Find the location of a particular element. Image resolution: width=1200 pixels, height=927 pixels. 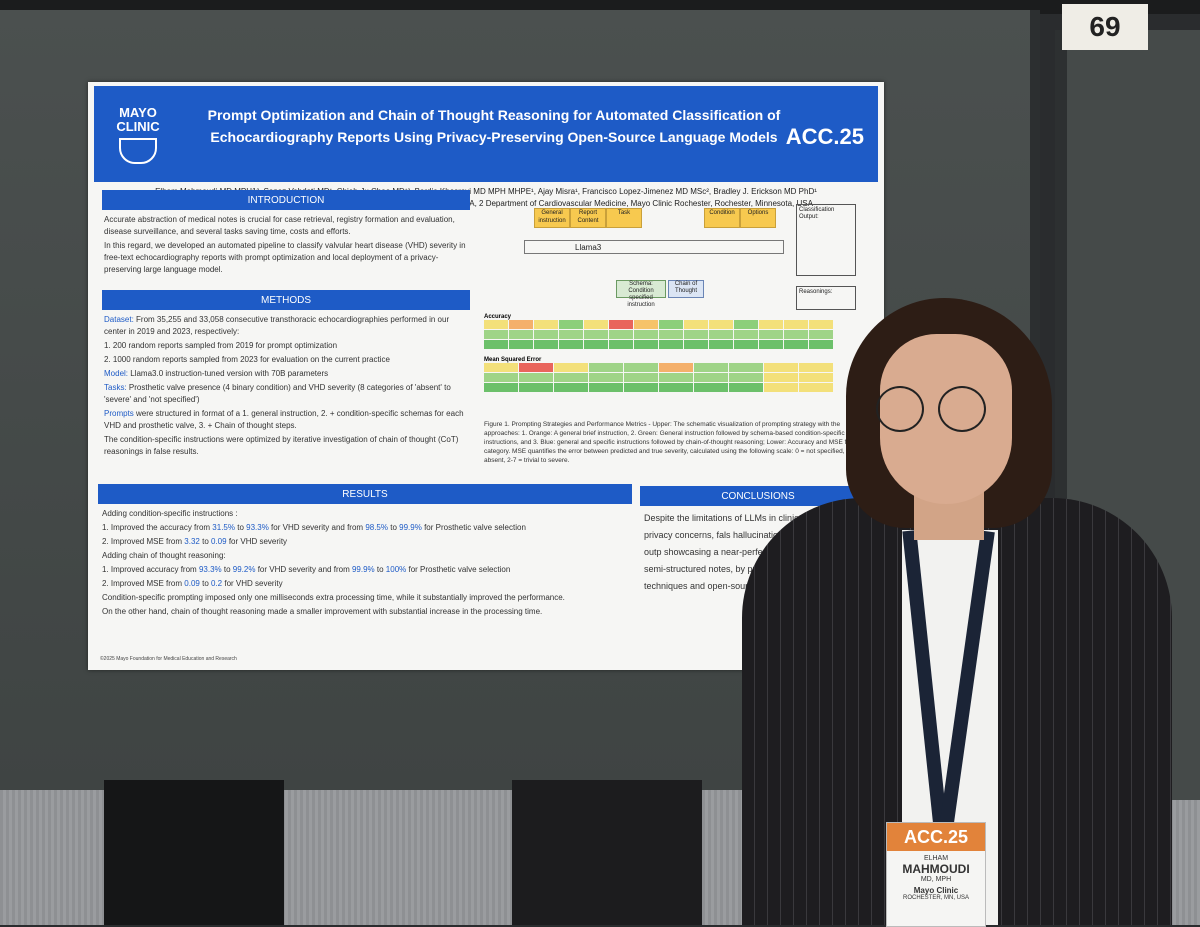

performance-heatmap: Accuracy Mean Squared Error is located at coordinates (659, 353).